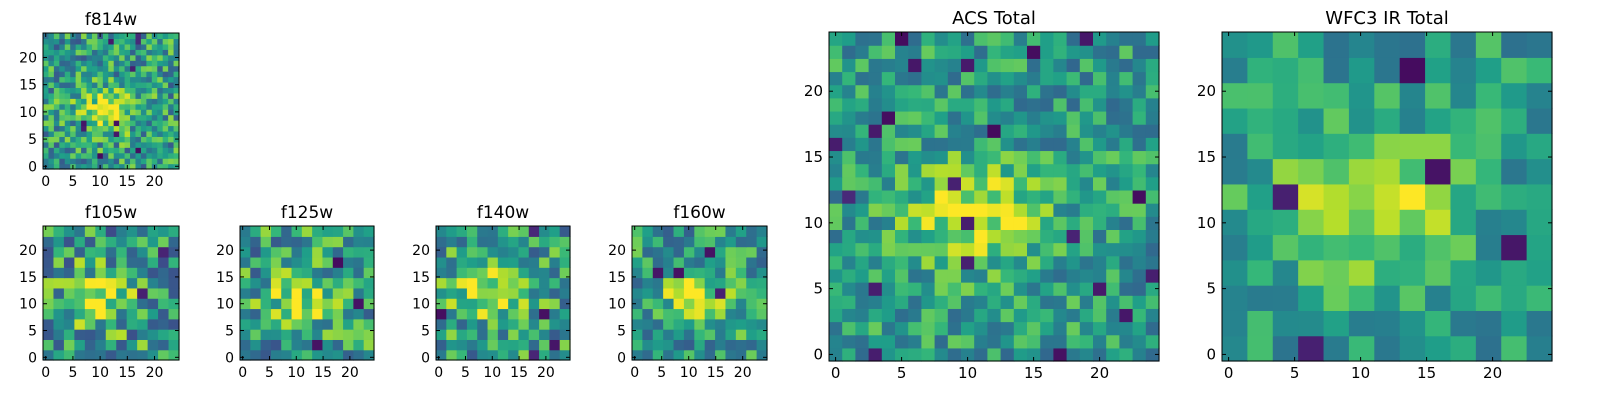 Image resolution: width=1600 pixels, height=400 pixels. What do you see at coordinates (716, 373) in the screenshot?
I see `x-tick-label: 15` at bounding box center [716, 373].